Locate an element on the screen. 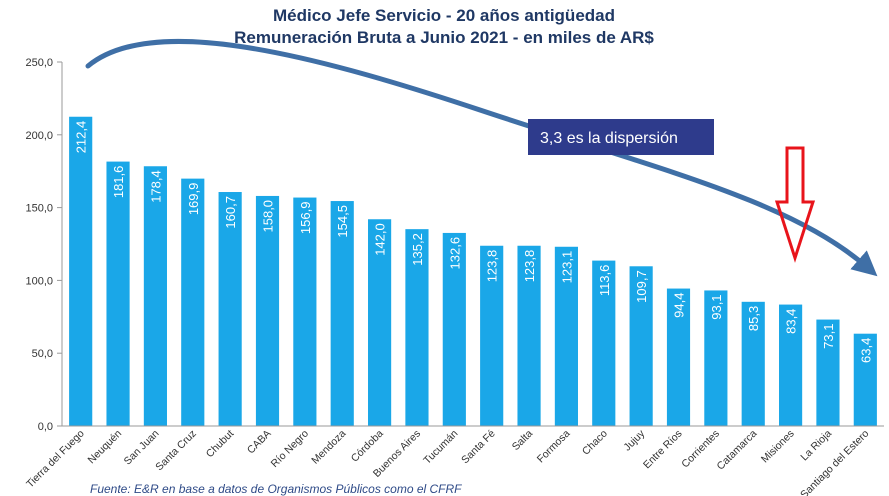 This screenshot has height=496, width=889. data-label: 63,4 is located at coordinates (865, 350).